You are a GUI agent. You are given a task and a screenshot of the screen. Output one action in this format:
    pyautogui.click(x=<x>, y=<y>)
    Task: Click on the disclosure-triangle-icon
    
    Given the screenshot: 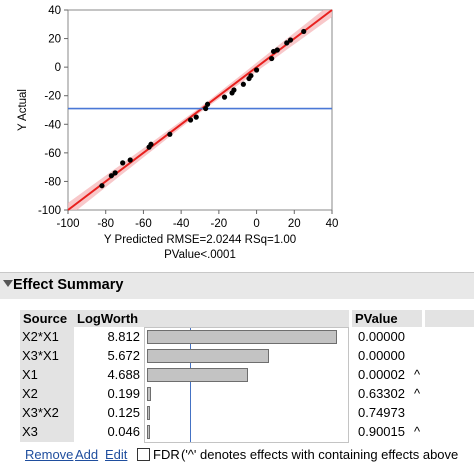 What is the action you would take?
    pyautogui.click(x=8, y=283)
    